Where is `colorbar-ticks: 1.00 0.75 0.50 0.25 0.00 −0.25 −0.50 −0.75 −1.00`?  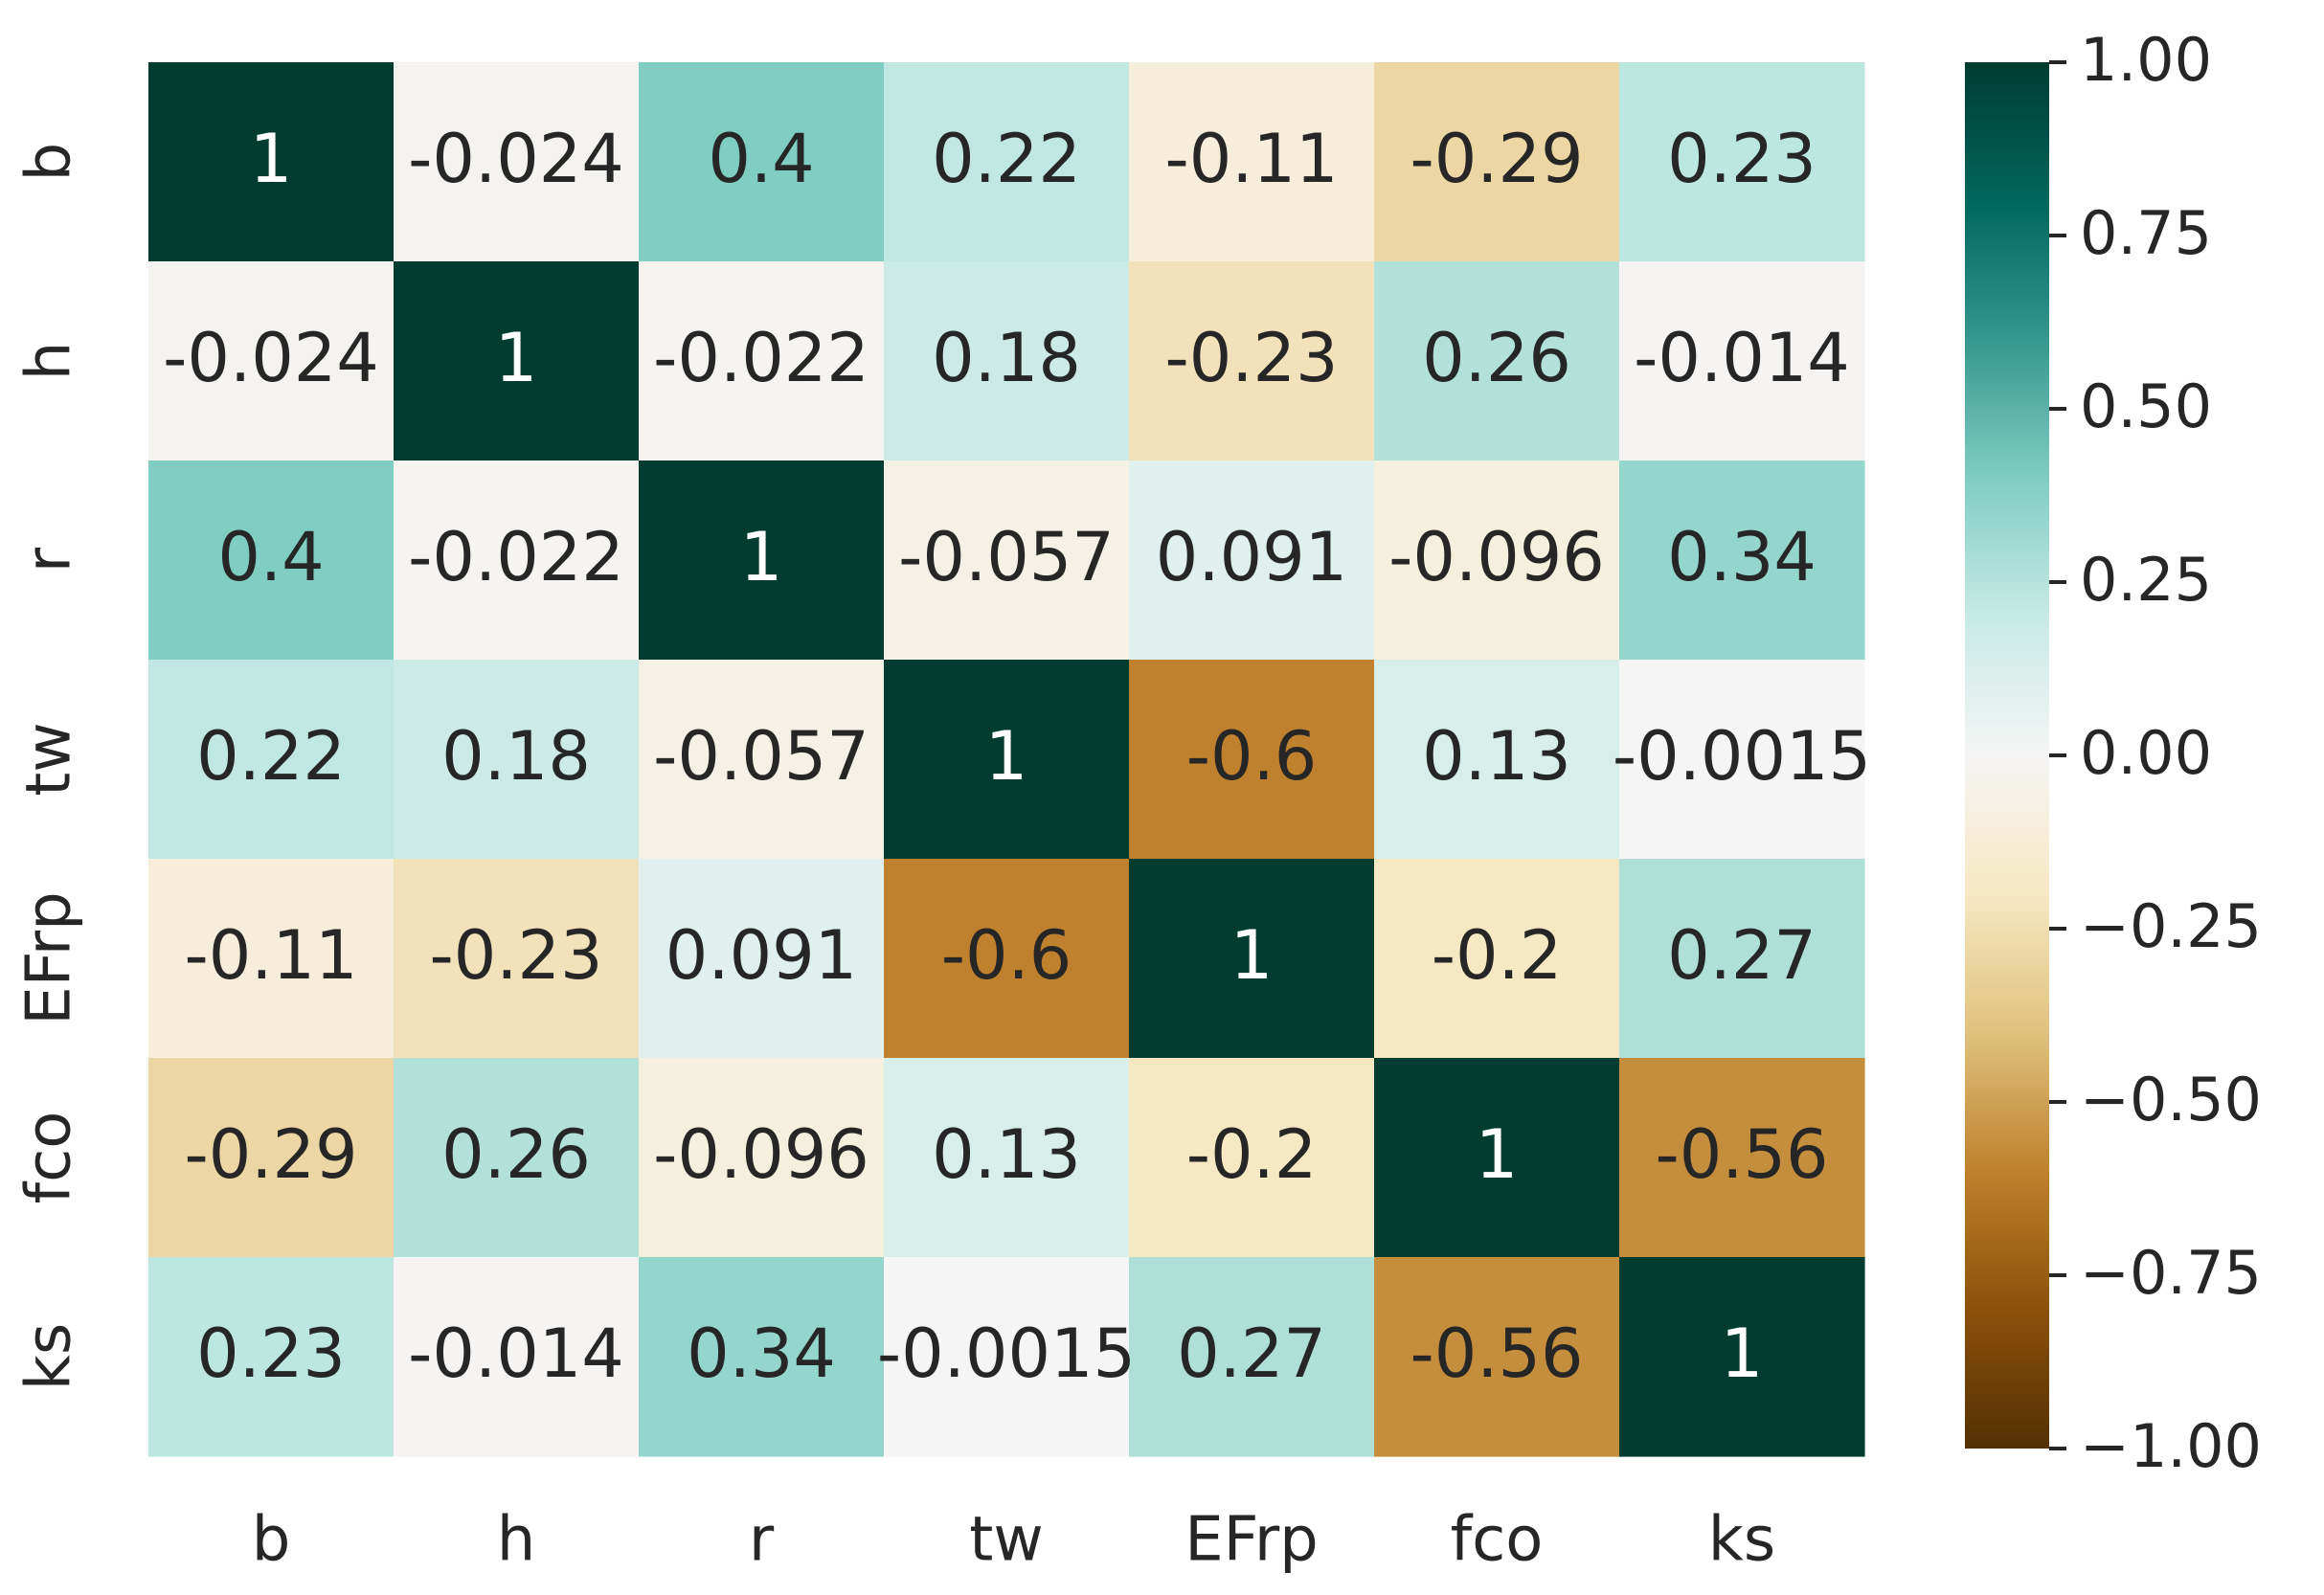 colorbar-ticks: 1.00 0.75 0.50 0.25 0.00 −0.25 −0.50 −0.75 −1.00 is located at coordinates (2155, 753).